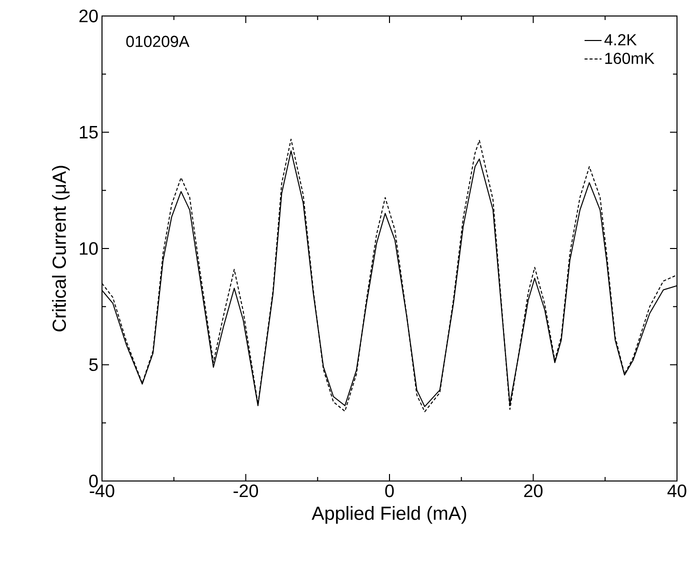 The width and height of the screenshot is (691, 565). What do you see at coordinates (93, 364) in the screenshot?
I see `y-tick-label: 5` at bounding box center [93, 364].